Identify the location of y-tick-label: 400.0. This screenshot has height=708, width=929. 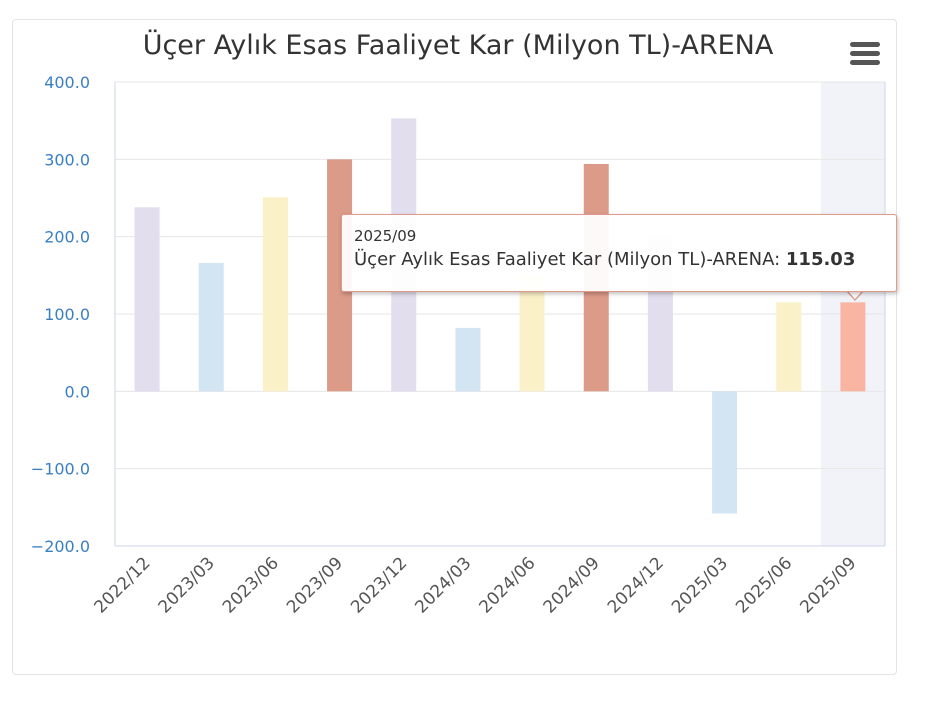
(67, 82).